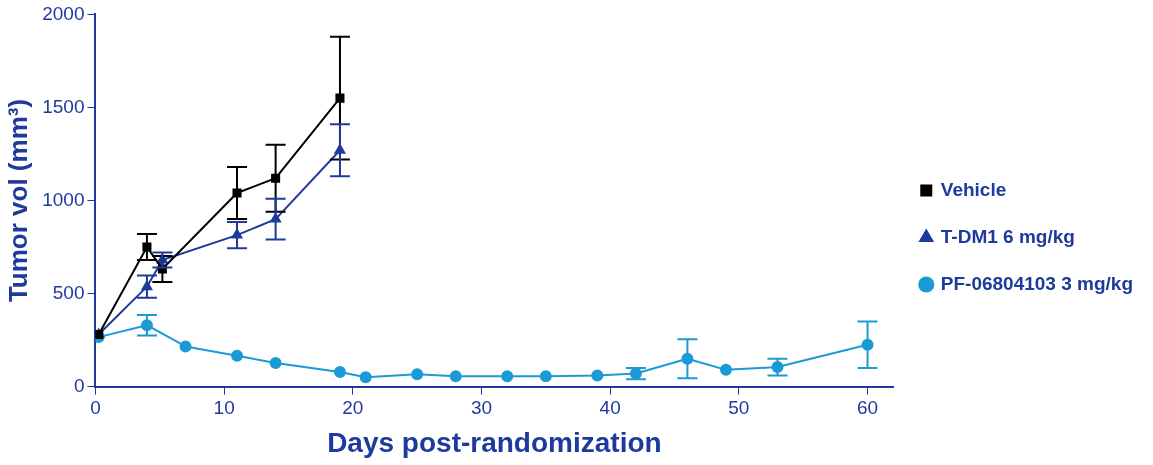  What do you see at coordinates (1007, 236) in the screenshot?
I see `legend-label: T-DM1 6 mg/kg` at bounding box center [1007, 236].